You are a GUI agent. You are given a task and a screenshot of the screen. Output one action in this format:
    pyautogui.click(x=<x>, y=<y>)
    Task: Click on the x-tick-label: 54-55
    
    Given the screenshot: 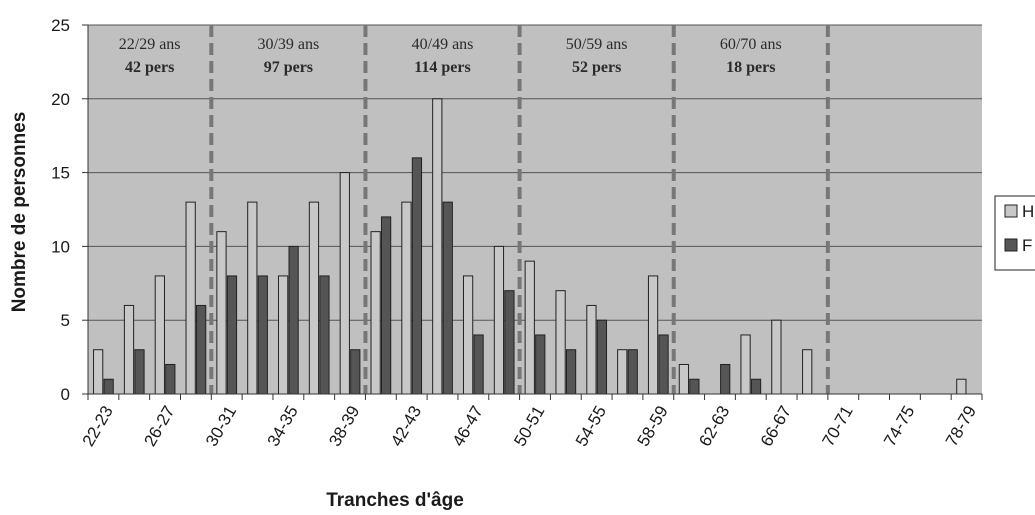 What is the action you would take?
    pyautogui.click(x=591, y=426)
    